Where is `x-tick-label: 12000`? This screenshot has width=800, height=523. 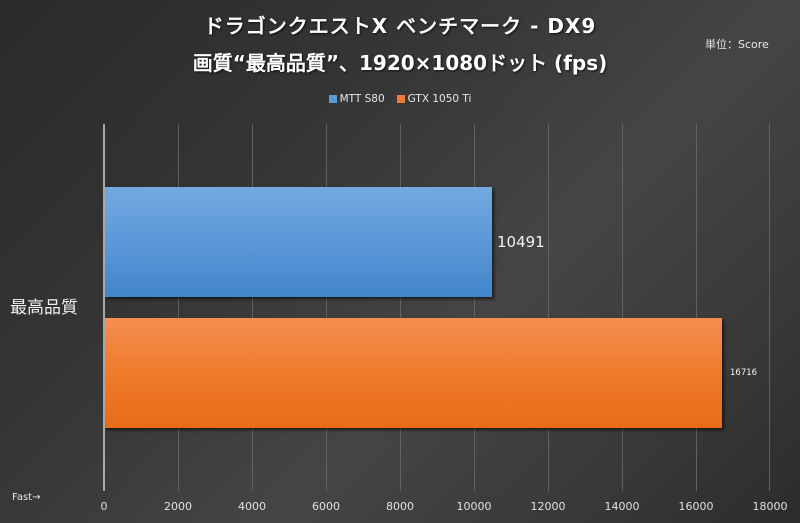
x-tick-label: 12000 is located at coordinates (548, 506).